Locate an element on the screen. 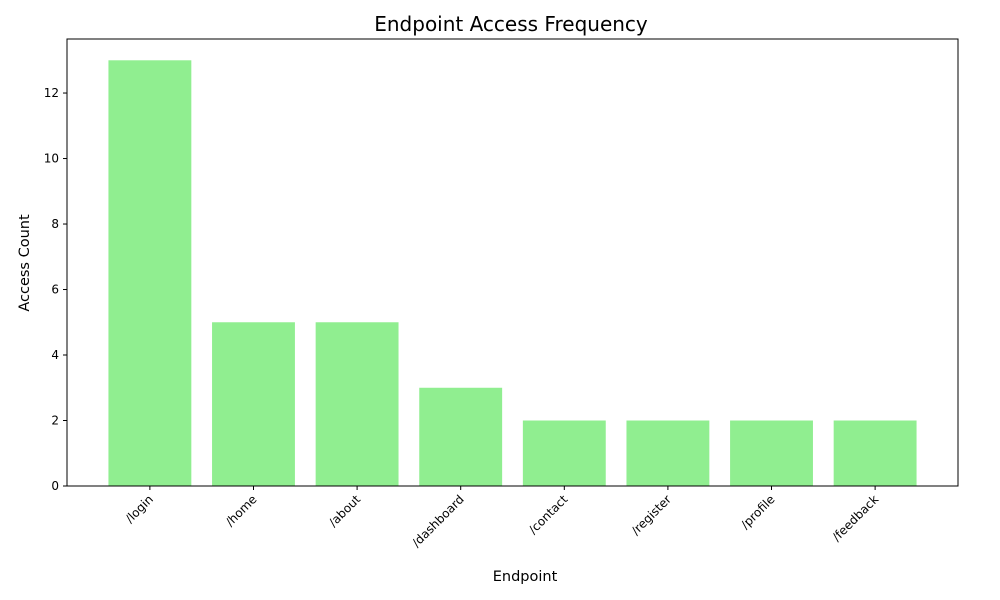 This screenshot has width=1000, height=600. y-axis-ticks: 0 2 4 6 8 10 12 is located at coordinates (55, 289).